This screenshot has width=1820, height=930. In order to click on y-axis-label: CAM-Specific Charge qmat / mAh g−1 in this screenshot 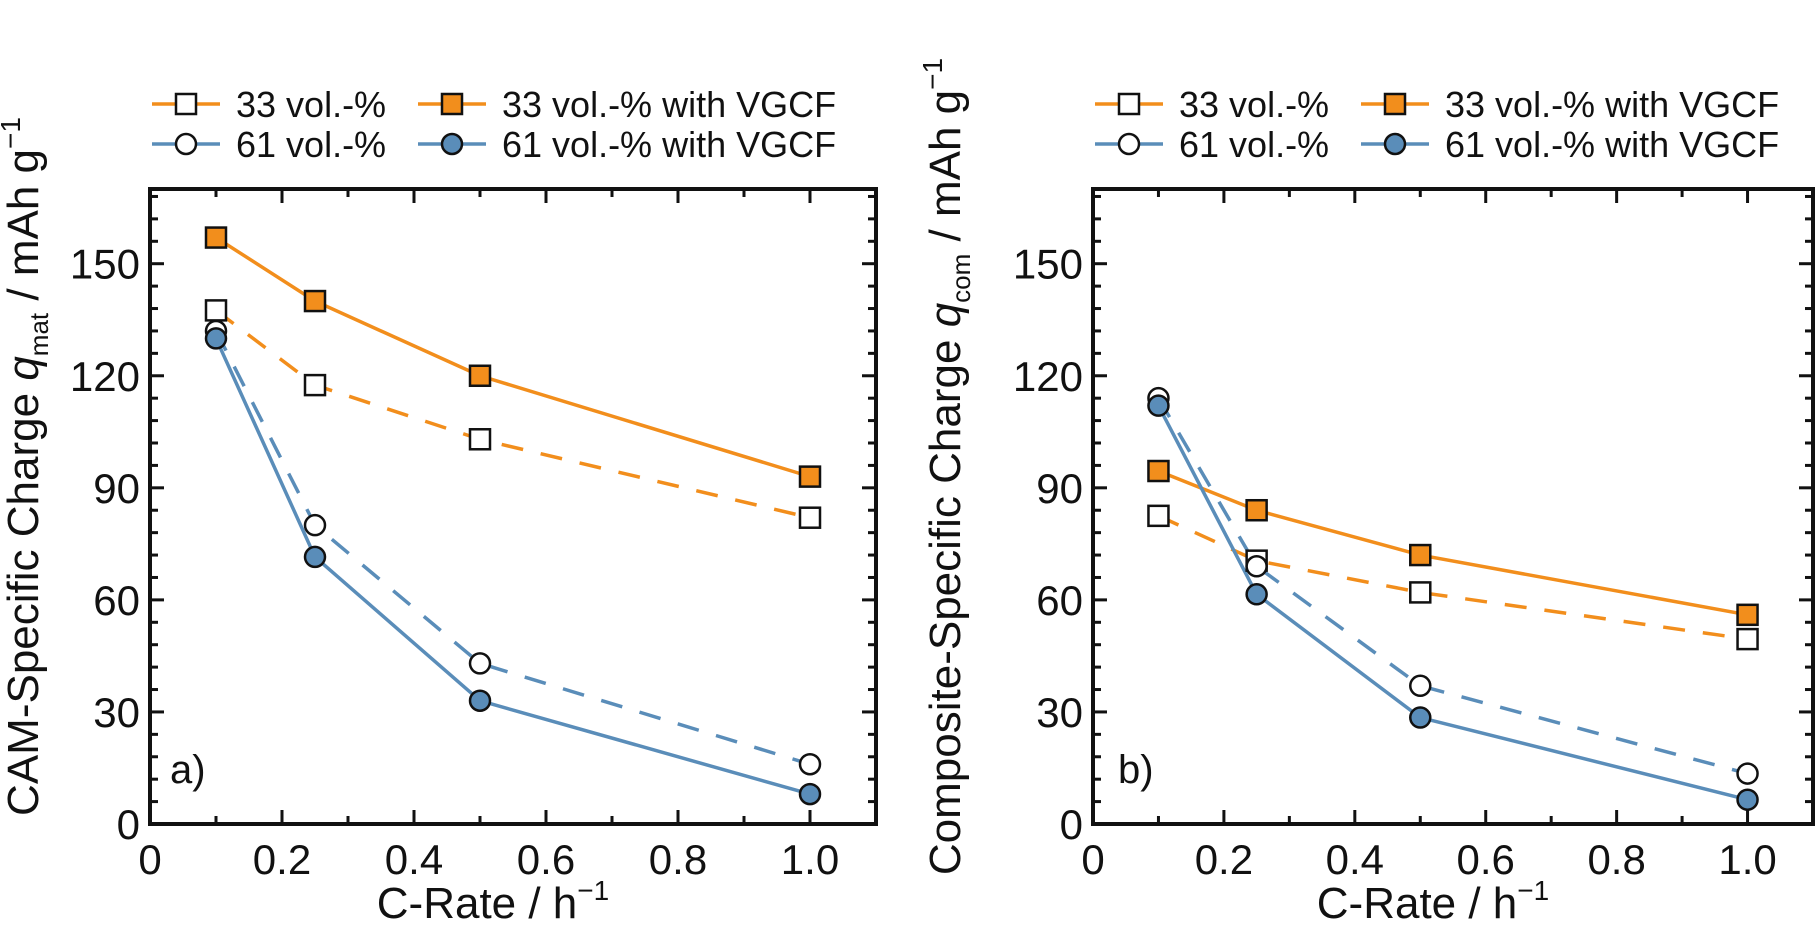, I will do `click(27, 466)`.